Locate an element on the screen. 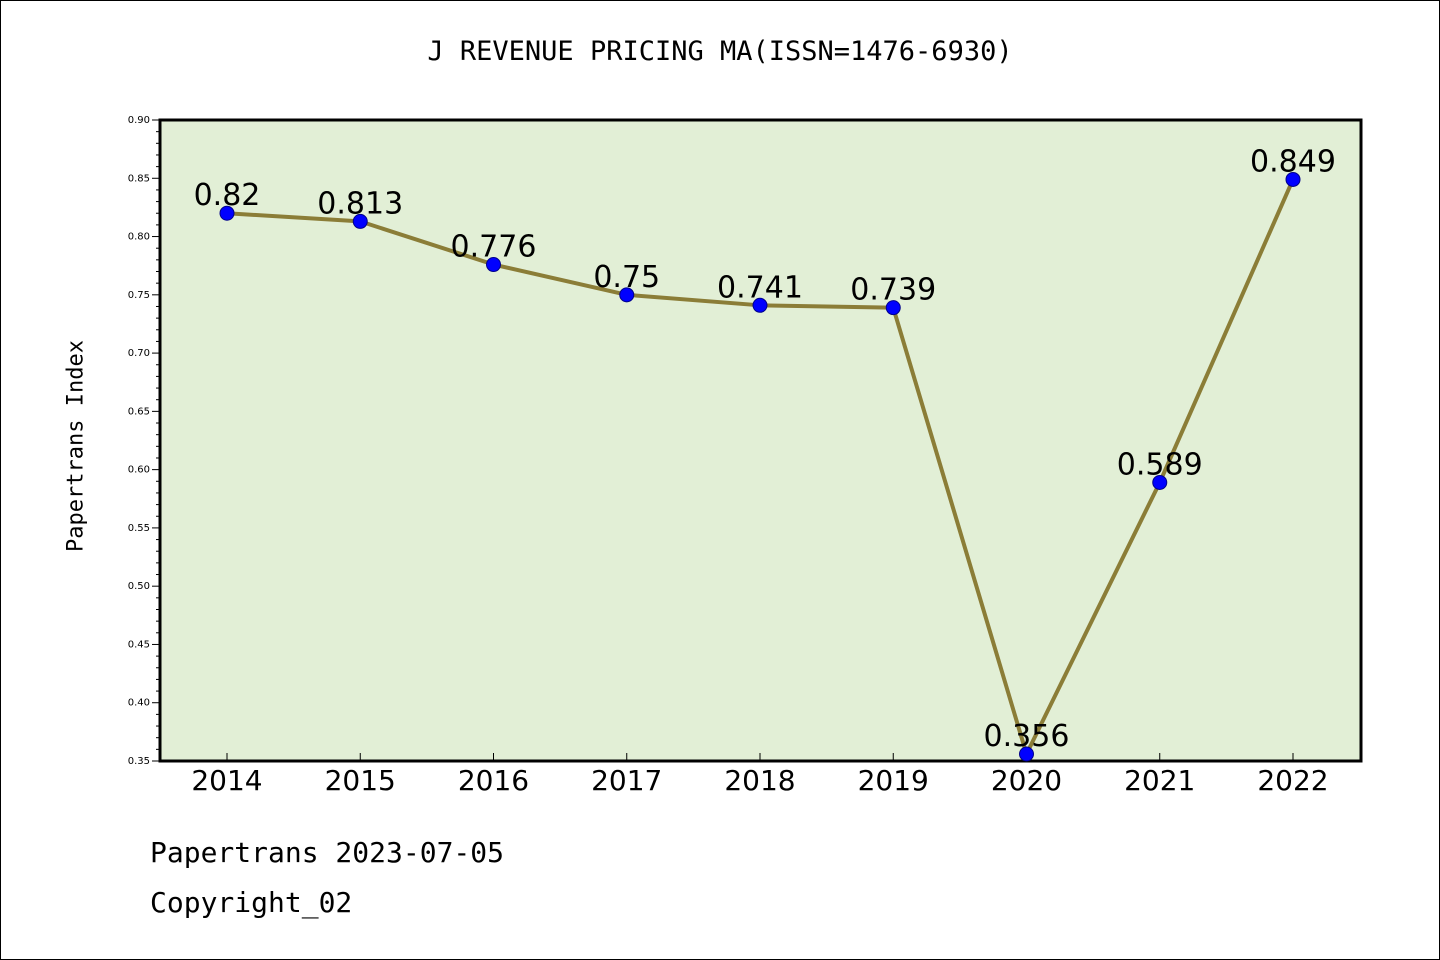 This screenshot has height=960, width=1440. x-tick-label: 2021 is located at coordinates (1159, 780).